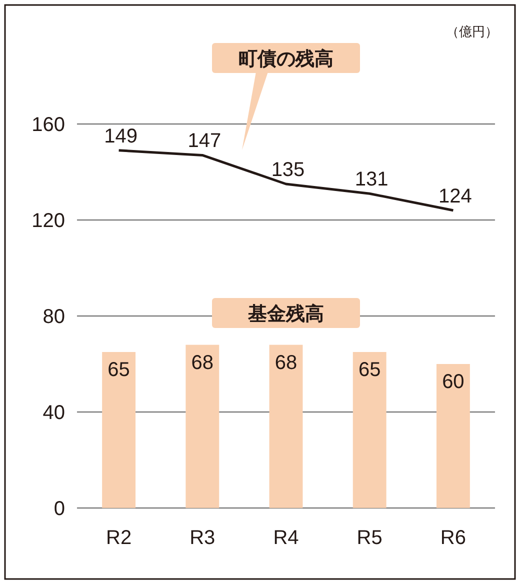 This screenshot has height=584, width=520. I want to click on series-label: 基金残高, so click(285, 314).